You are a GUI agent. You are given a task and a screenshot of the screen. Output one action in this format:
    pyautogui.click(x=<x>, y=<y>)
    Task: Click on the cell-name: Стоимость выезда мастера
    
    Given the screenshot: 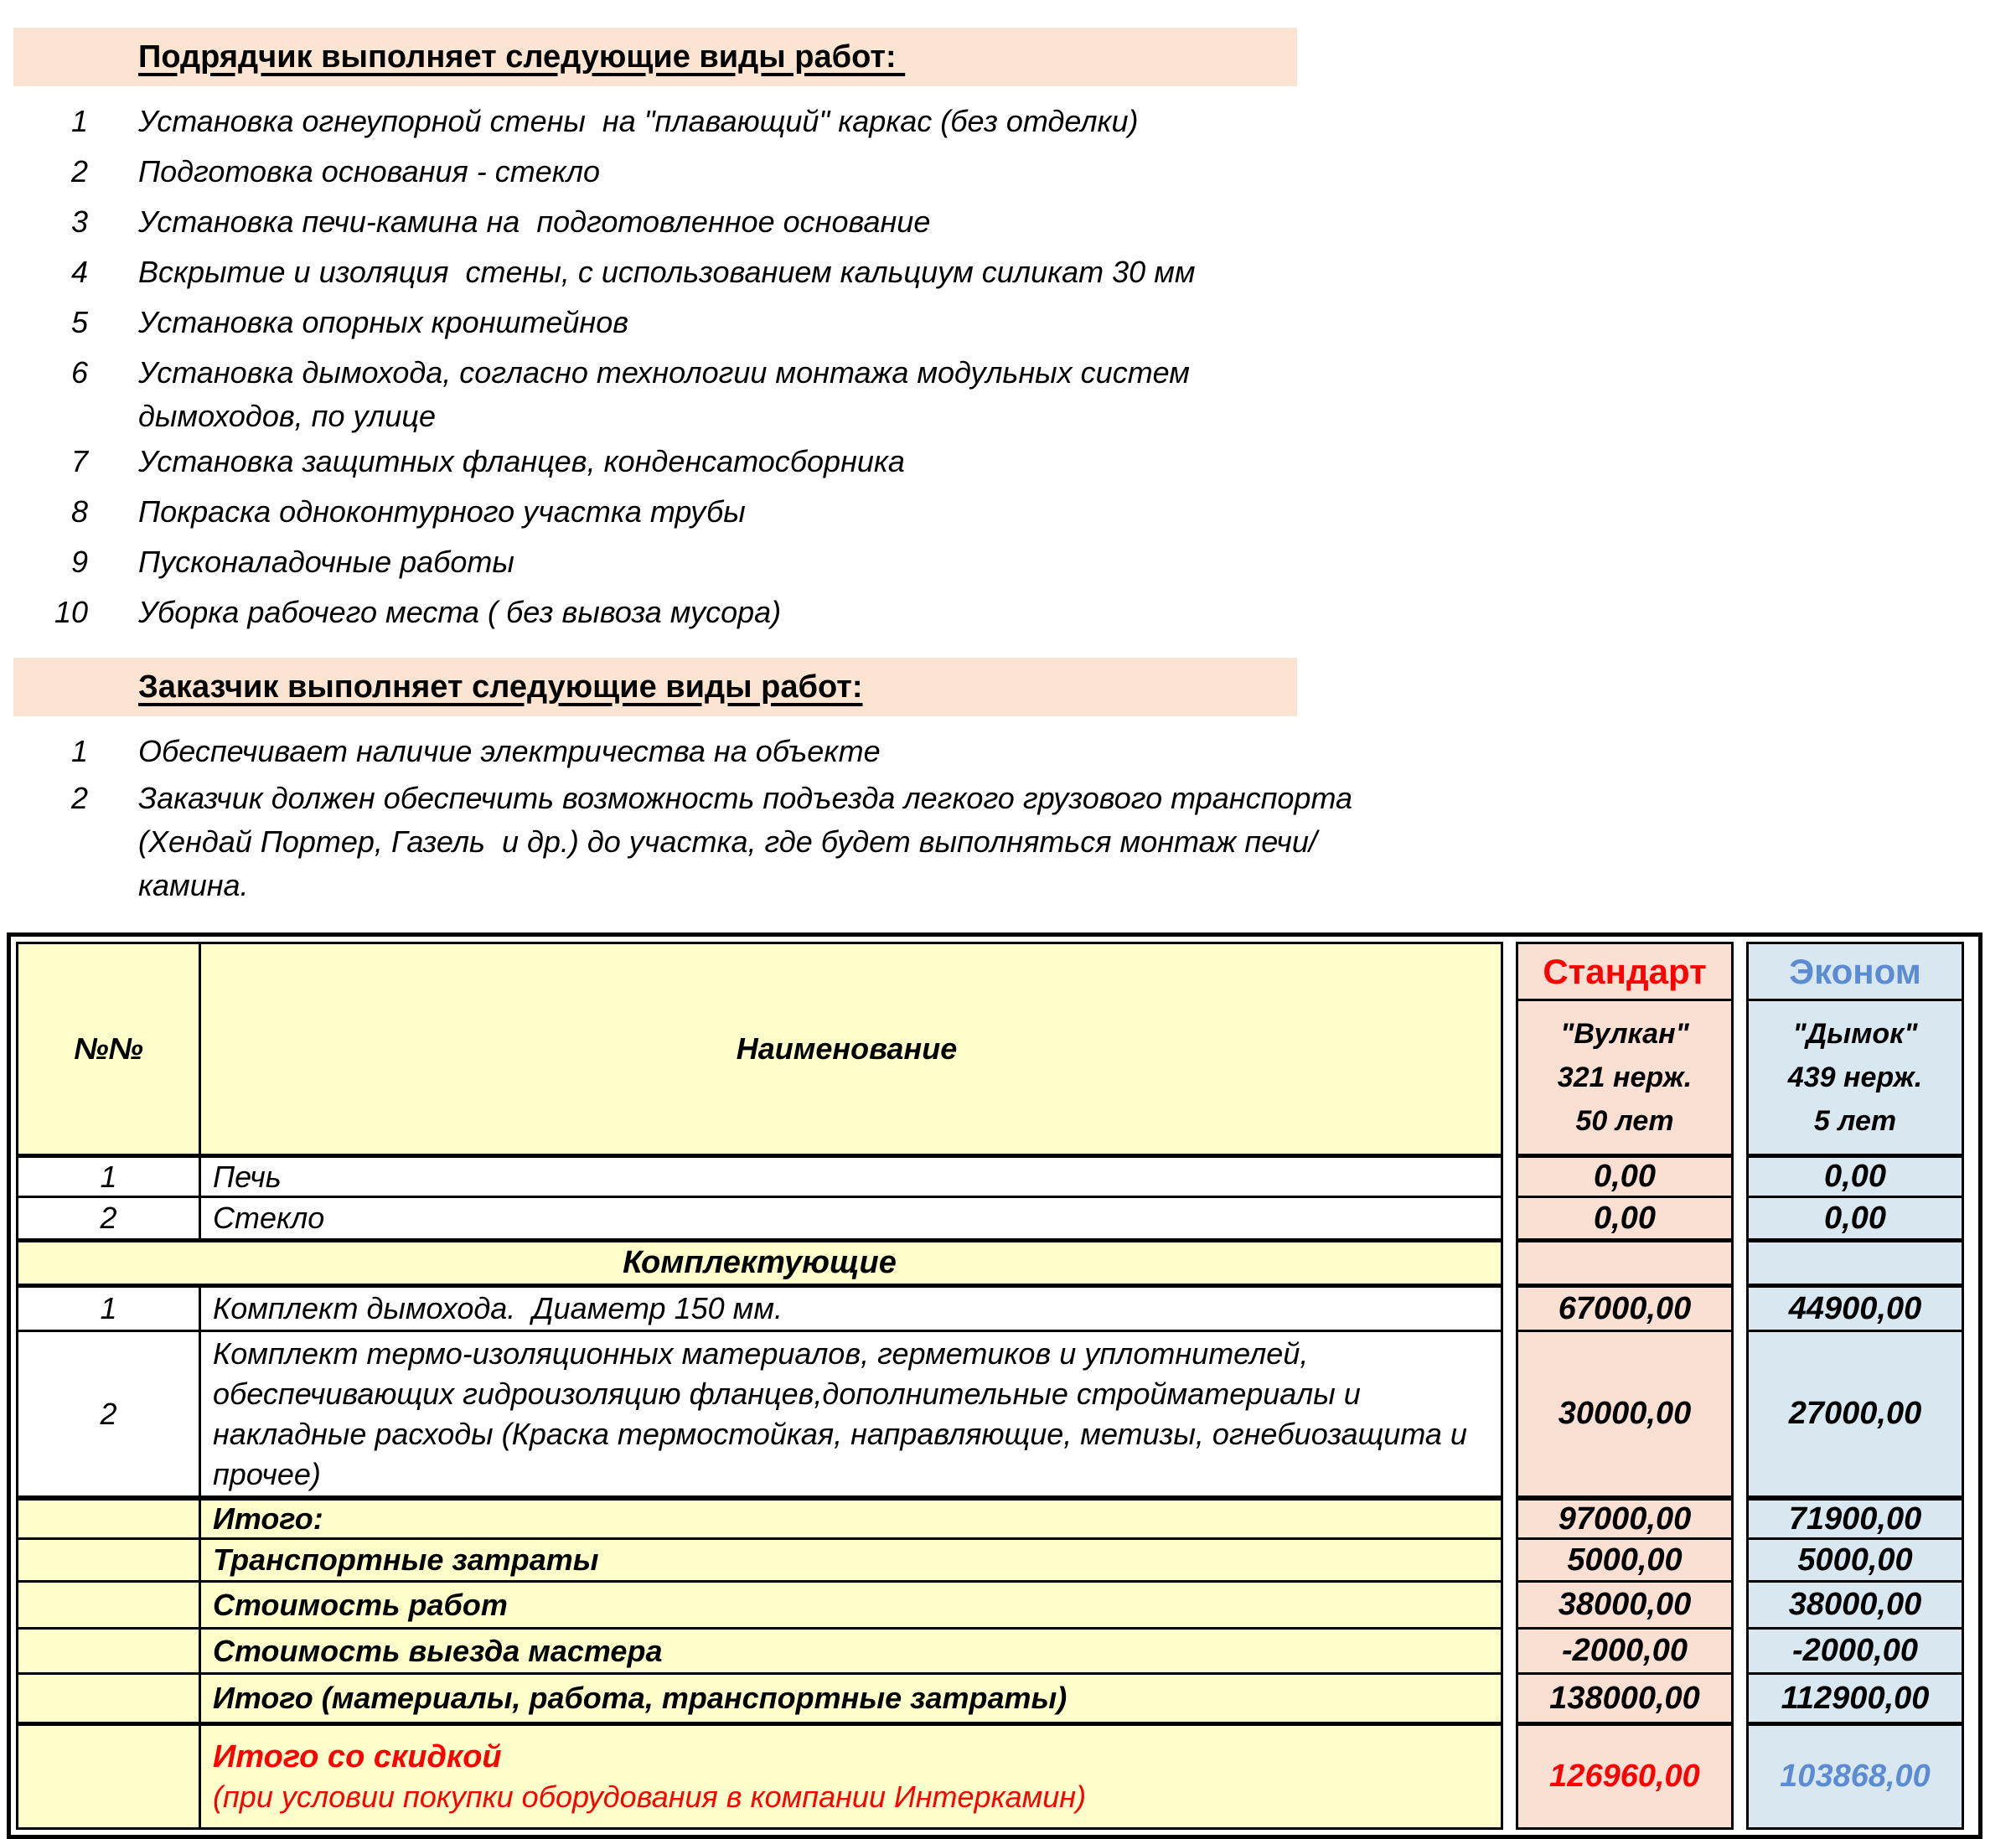 What is the action you would take?
    pyautogui.click(x=438, y=1650)
    